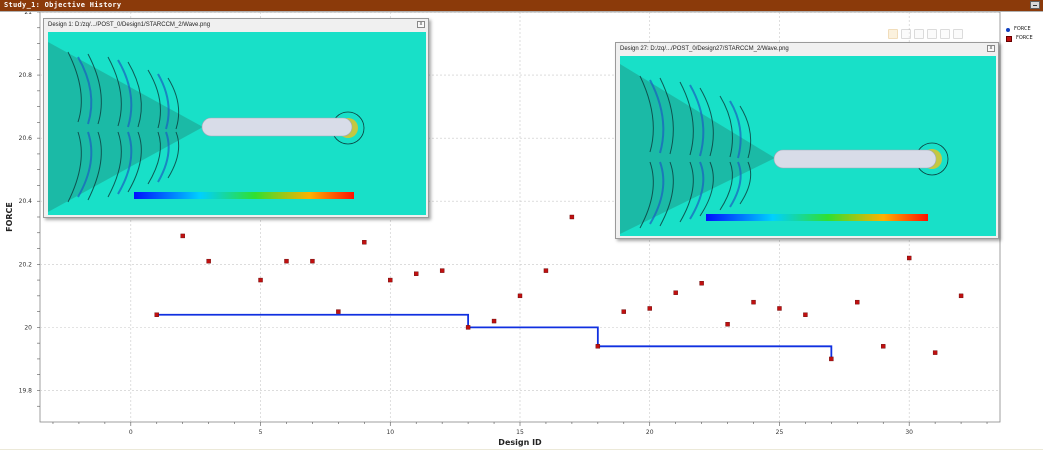 Image resolution: width=1043 pixels, height=450 pixels. What do you see at coordinates (1008, 29) in the screenshot?
I see `legend-circle-icon` at bounding box center [1008, 29].